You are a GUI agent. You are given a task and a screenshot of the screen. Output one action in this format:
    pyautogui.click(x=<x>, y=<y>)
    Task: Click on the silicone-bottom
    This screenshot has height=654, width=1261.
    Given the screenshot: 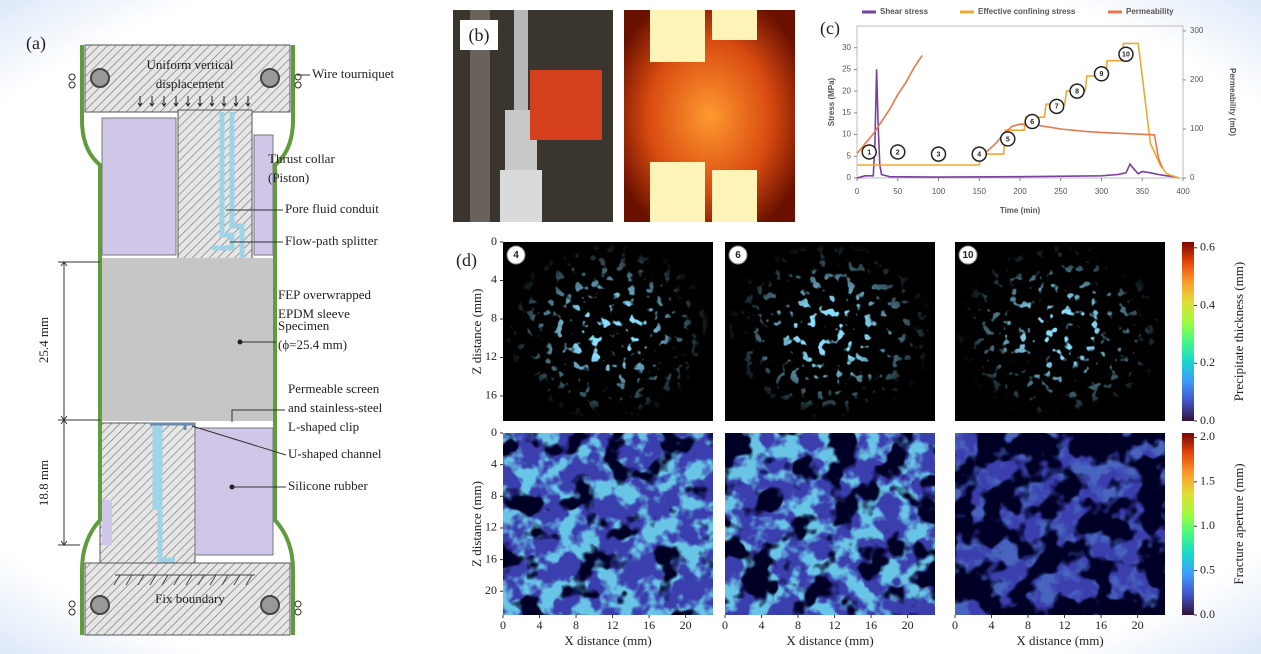 What is the action you would take?
    pyautogui.click(x=234, y=491)
    